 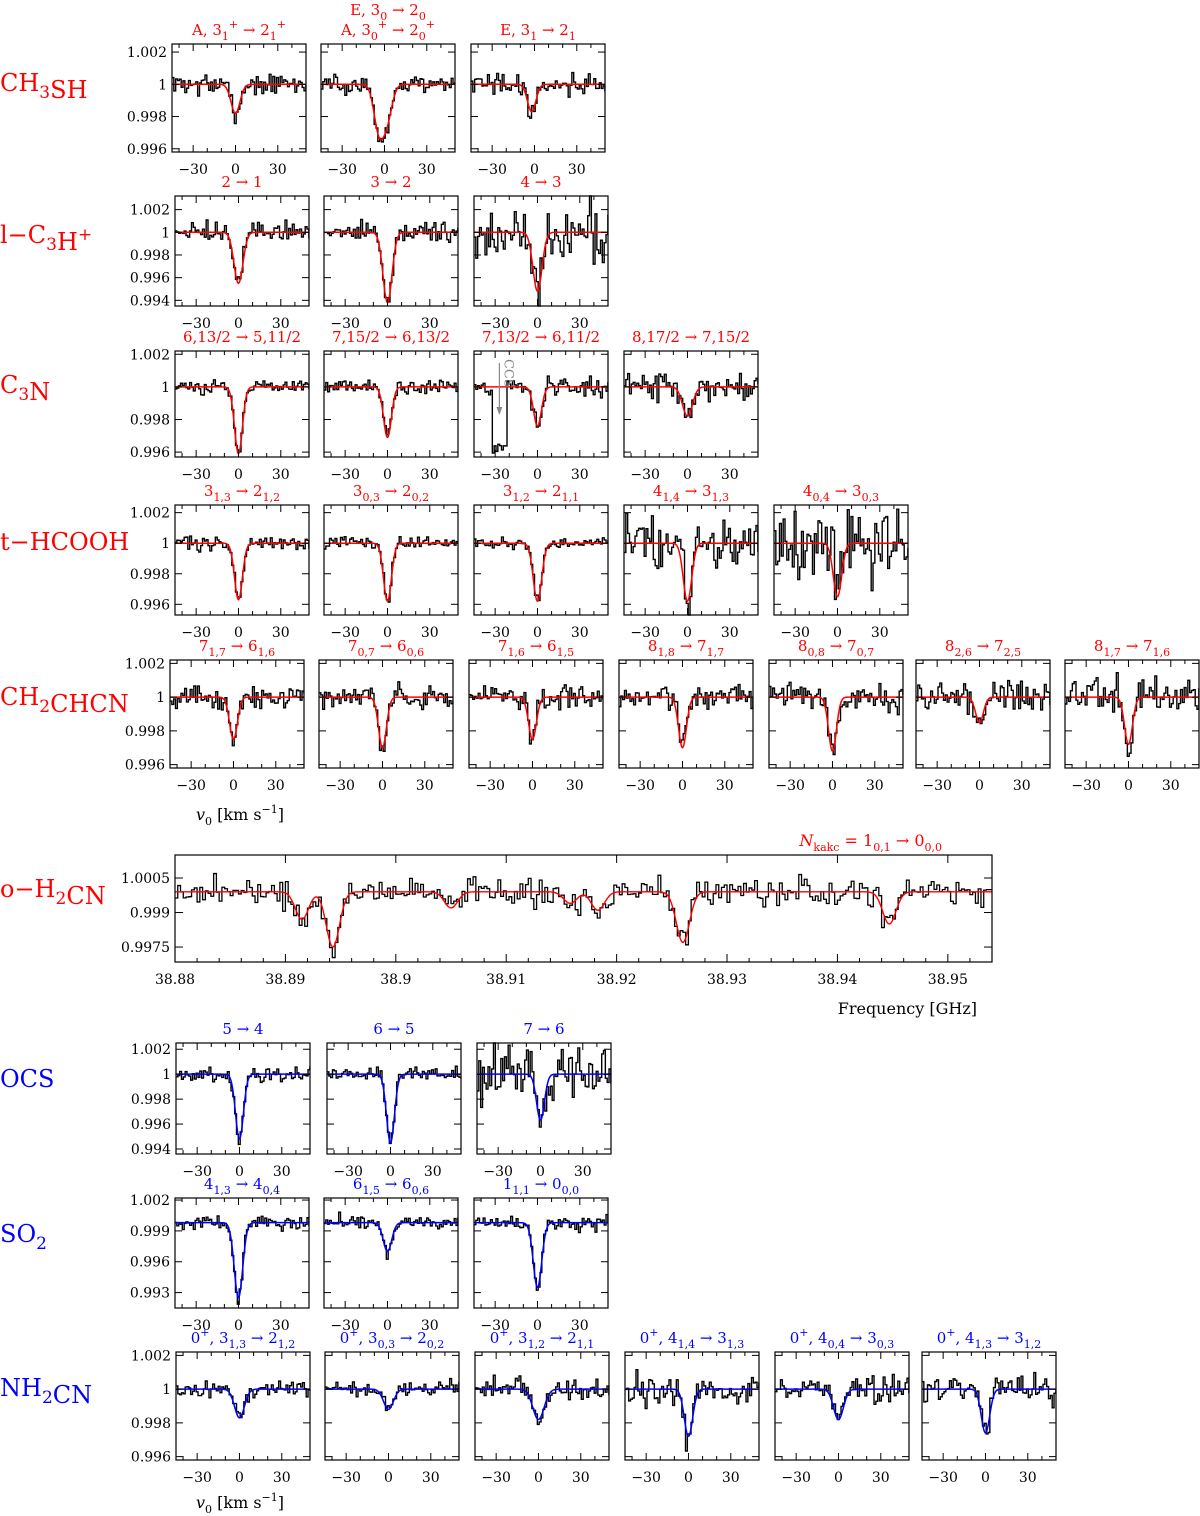 I want to click on spectrum-panel: −30 0 30 40,4 → 30,3, so click(x=841, y=561).